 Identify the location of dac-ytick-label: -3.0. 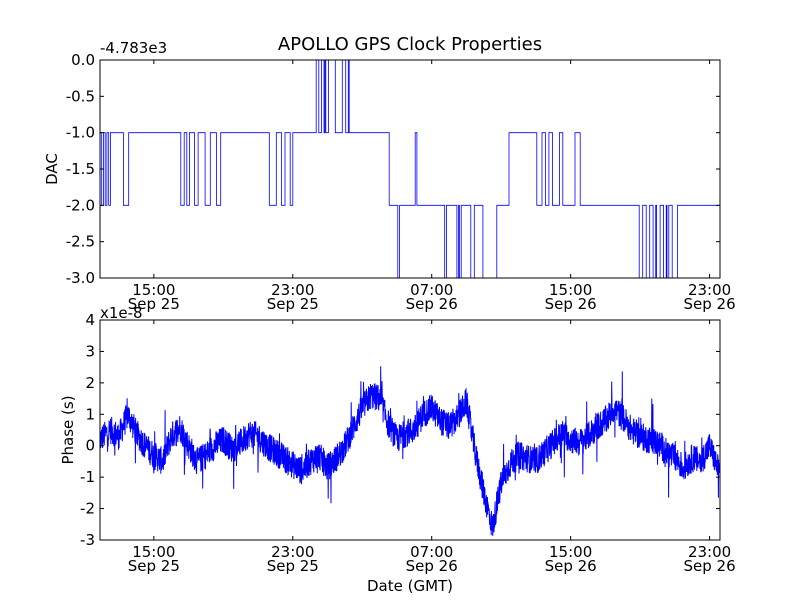
(80, 278).